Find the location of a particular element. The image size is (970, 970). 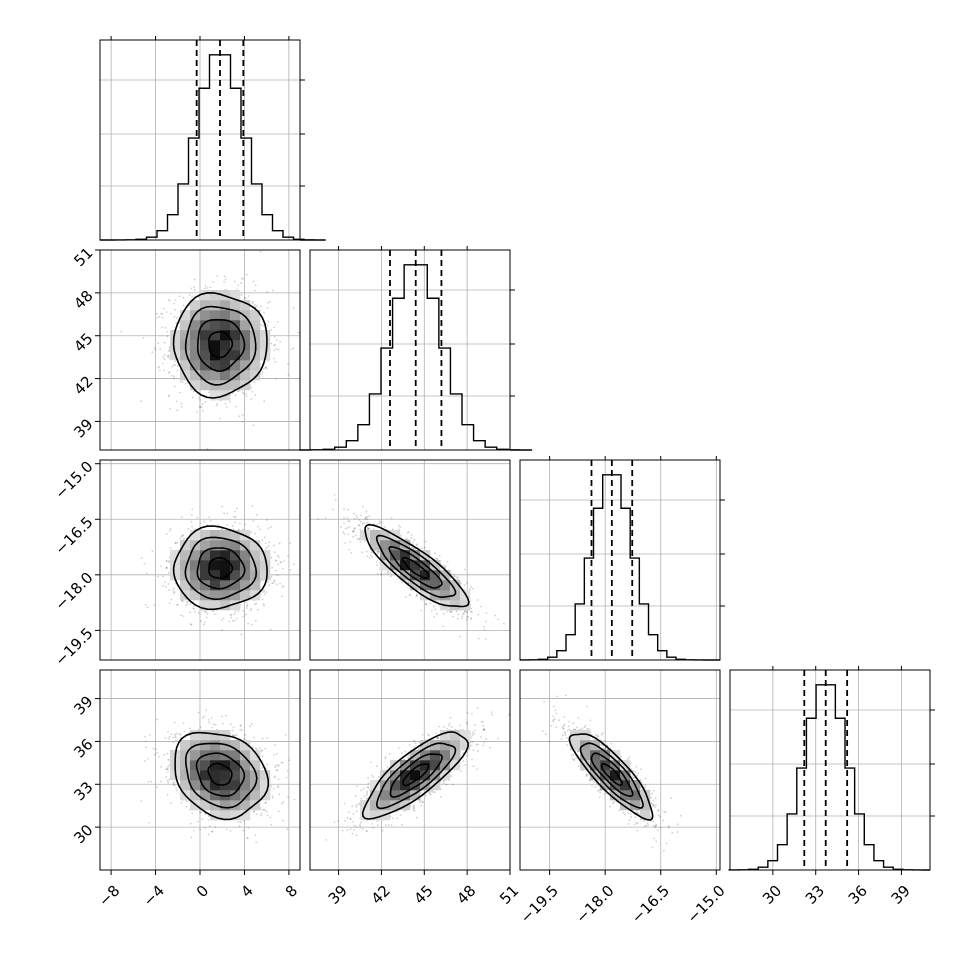

y-tick-label: −18.0 is located at coordinates (73, 591).